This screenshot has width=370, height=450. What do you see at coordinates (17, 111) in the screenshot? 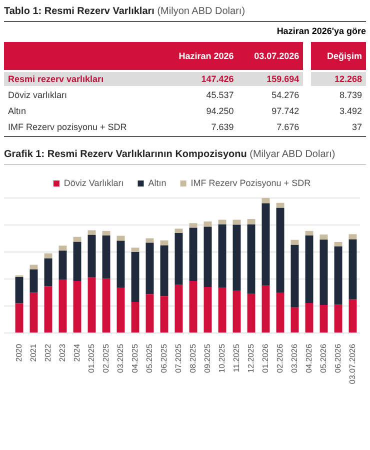
I see `category-label: Altın` at bounding box center [17, 111].